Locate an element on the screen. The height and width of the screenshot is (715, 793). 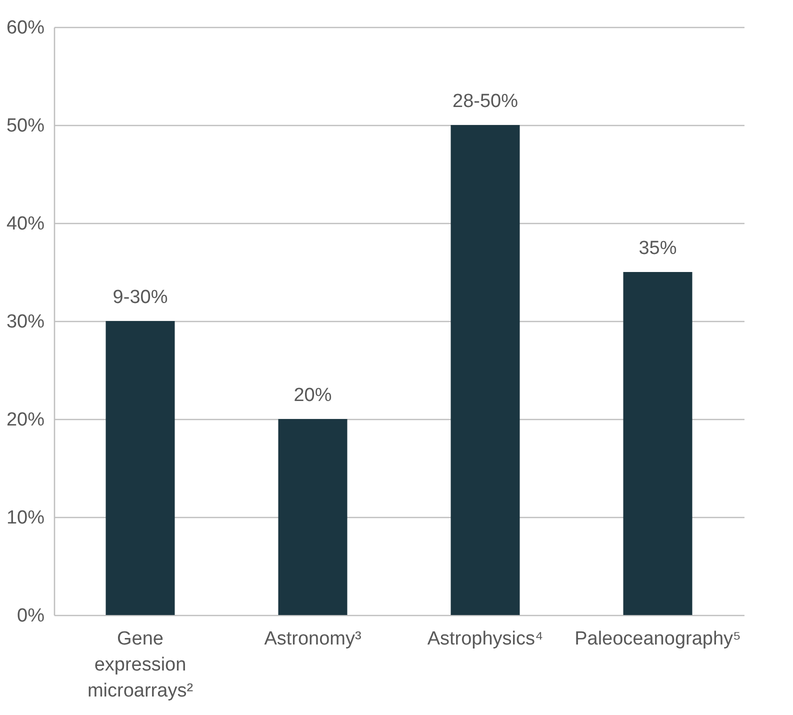
y-tick-label: 40% is located at coordinates (25, 224).